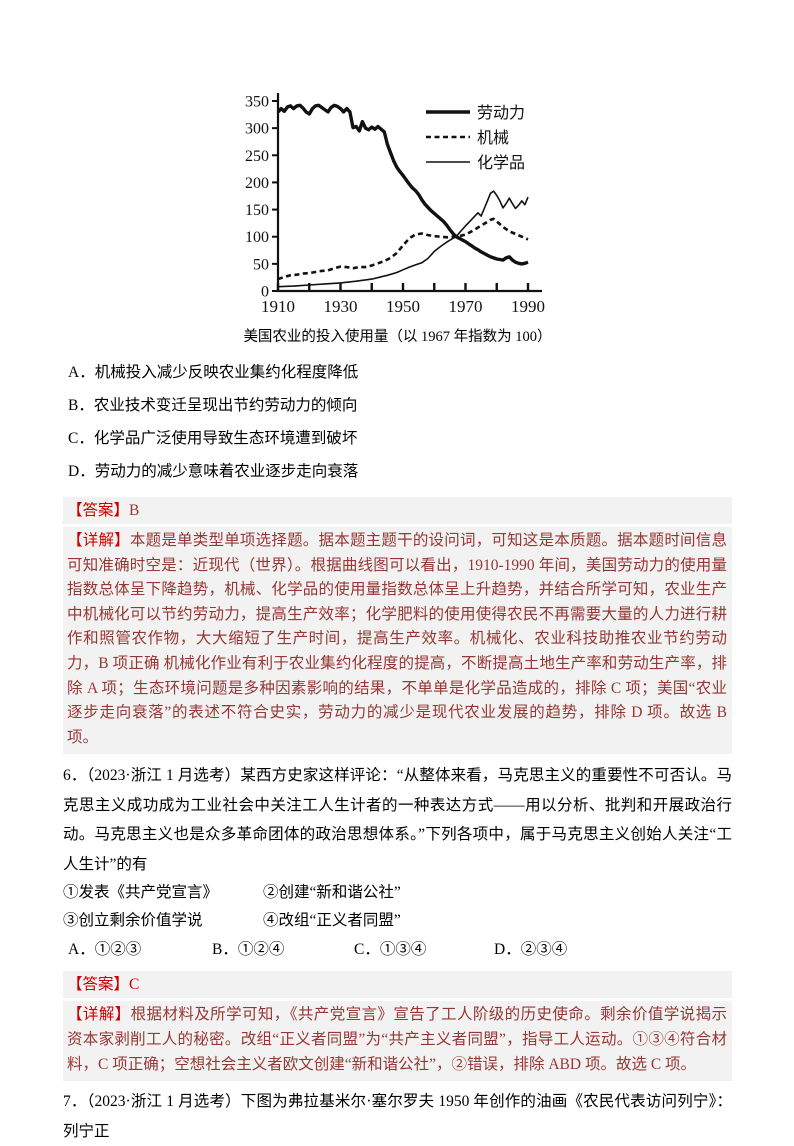  What do you see at coordinates (213, 405) in the screenshot?
I see `option-b: B．农业技术变迁呈现出节约劳动力的倾向` at bounding box center [213, 405].